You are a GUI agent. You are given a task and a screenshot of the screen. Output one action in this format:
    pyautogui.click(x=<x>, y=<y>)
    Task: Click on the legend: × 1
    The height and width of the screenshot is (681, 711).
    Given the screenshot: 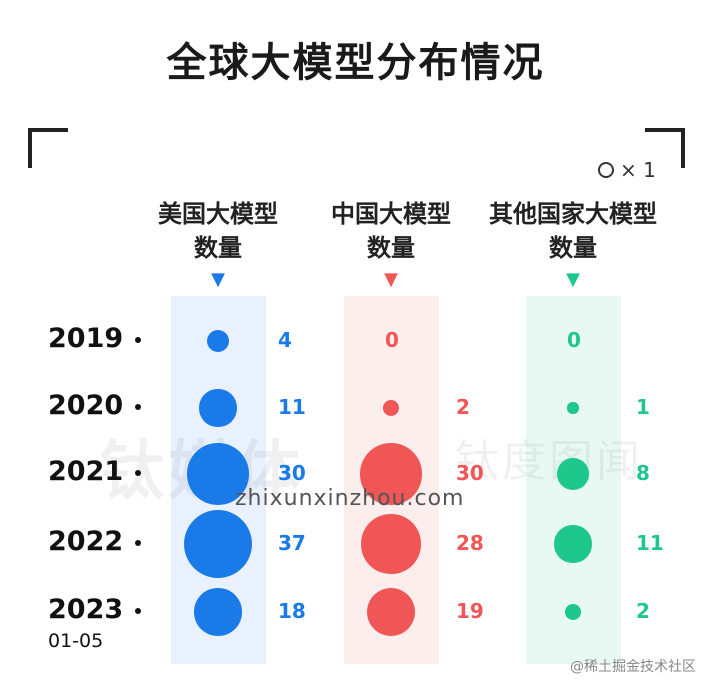 What is the action you would take?
    pyautogui.click(x=627, y=170)
    